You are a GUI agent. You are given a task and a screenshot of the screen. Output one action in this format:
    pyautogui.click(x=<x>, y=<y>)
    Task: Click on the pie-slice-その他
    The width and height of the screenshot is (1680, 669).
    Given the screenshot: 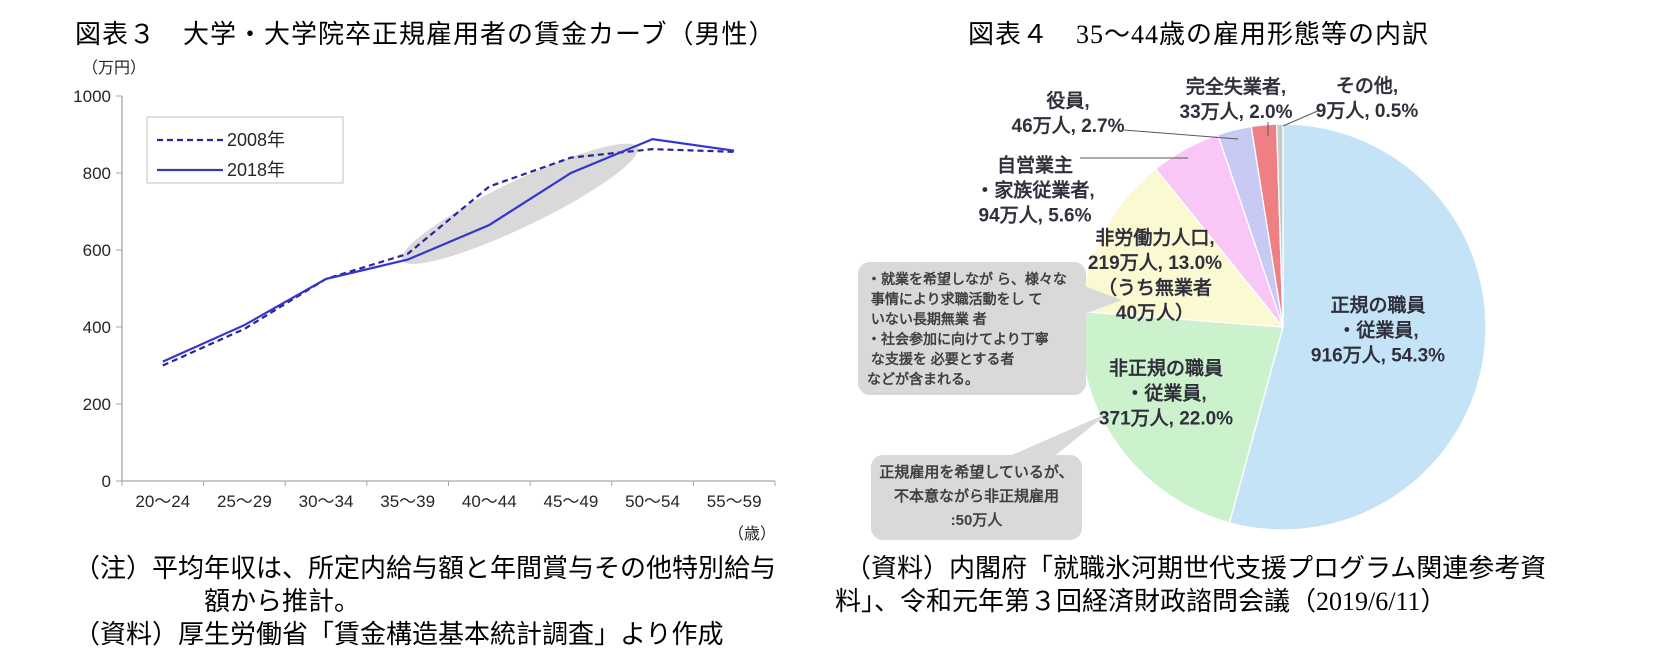 What is the action you would take?
    pyautogui.click(x=1279, y=225)
    